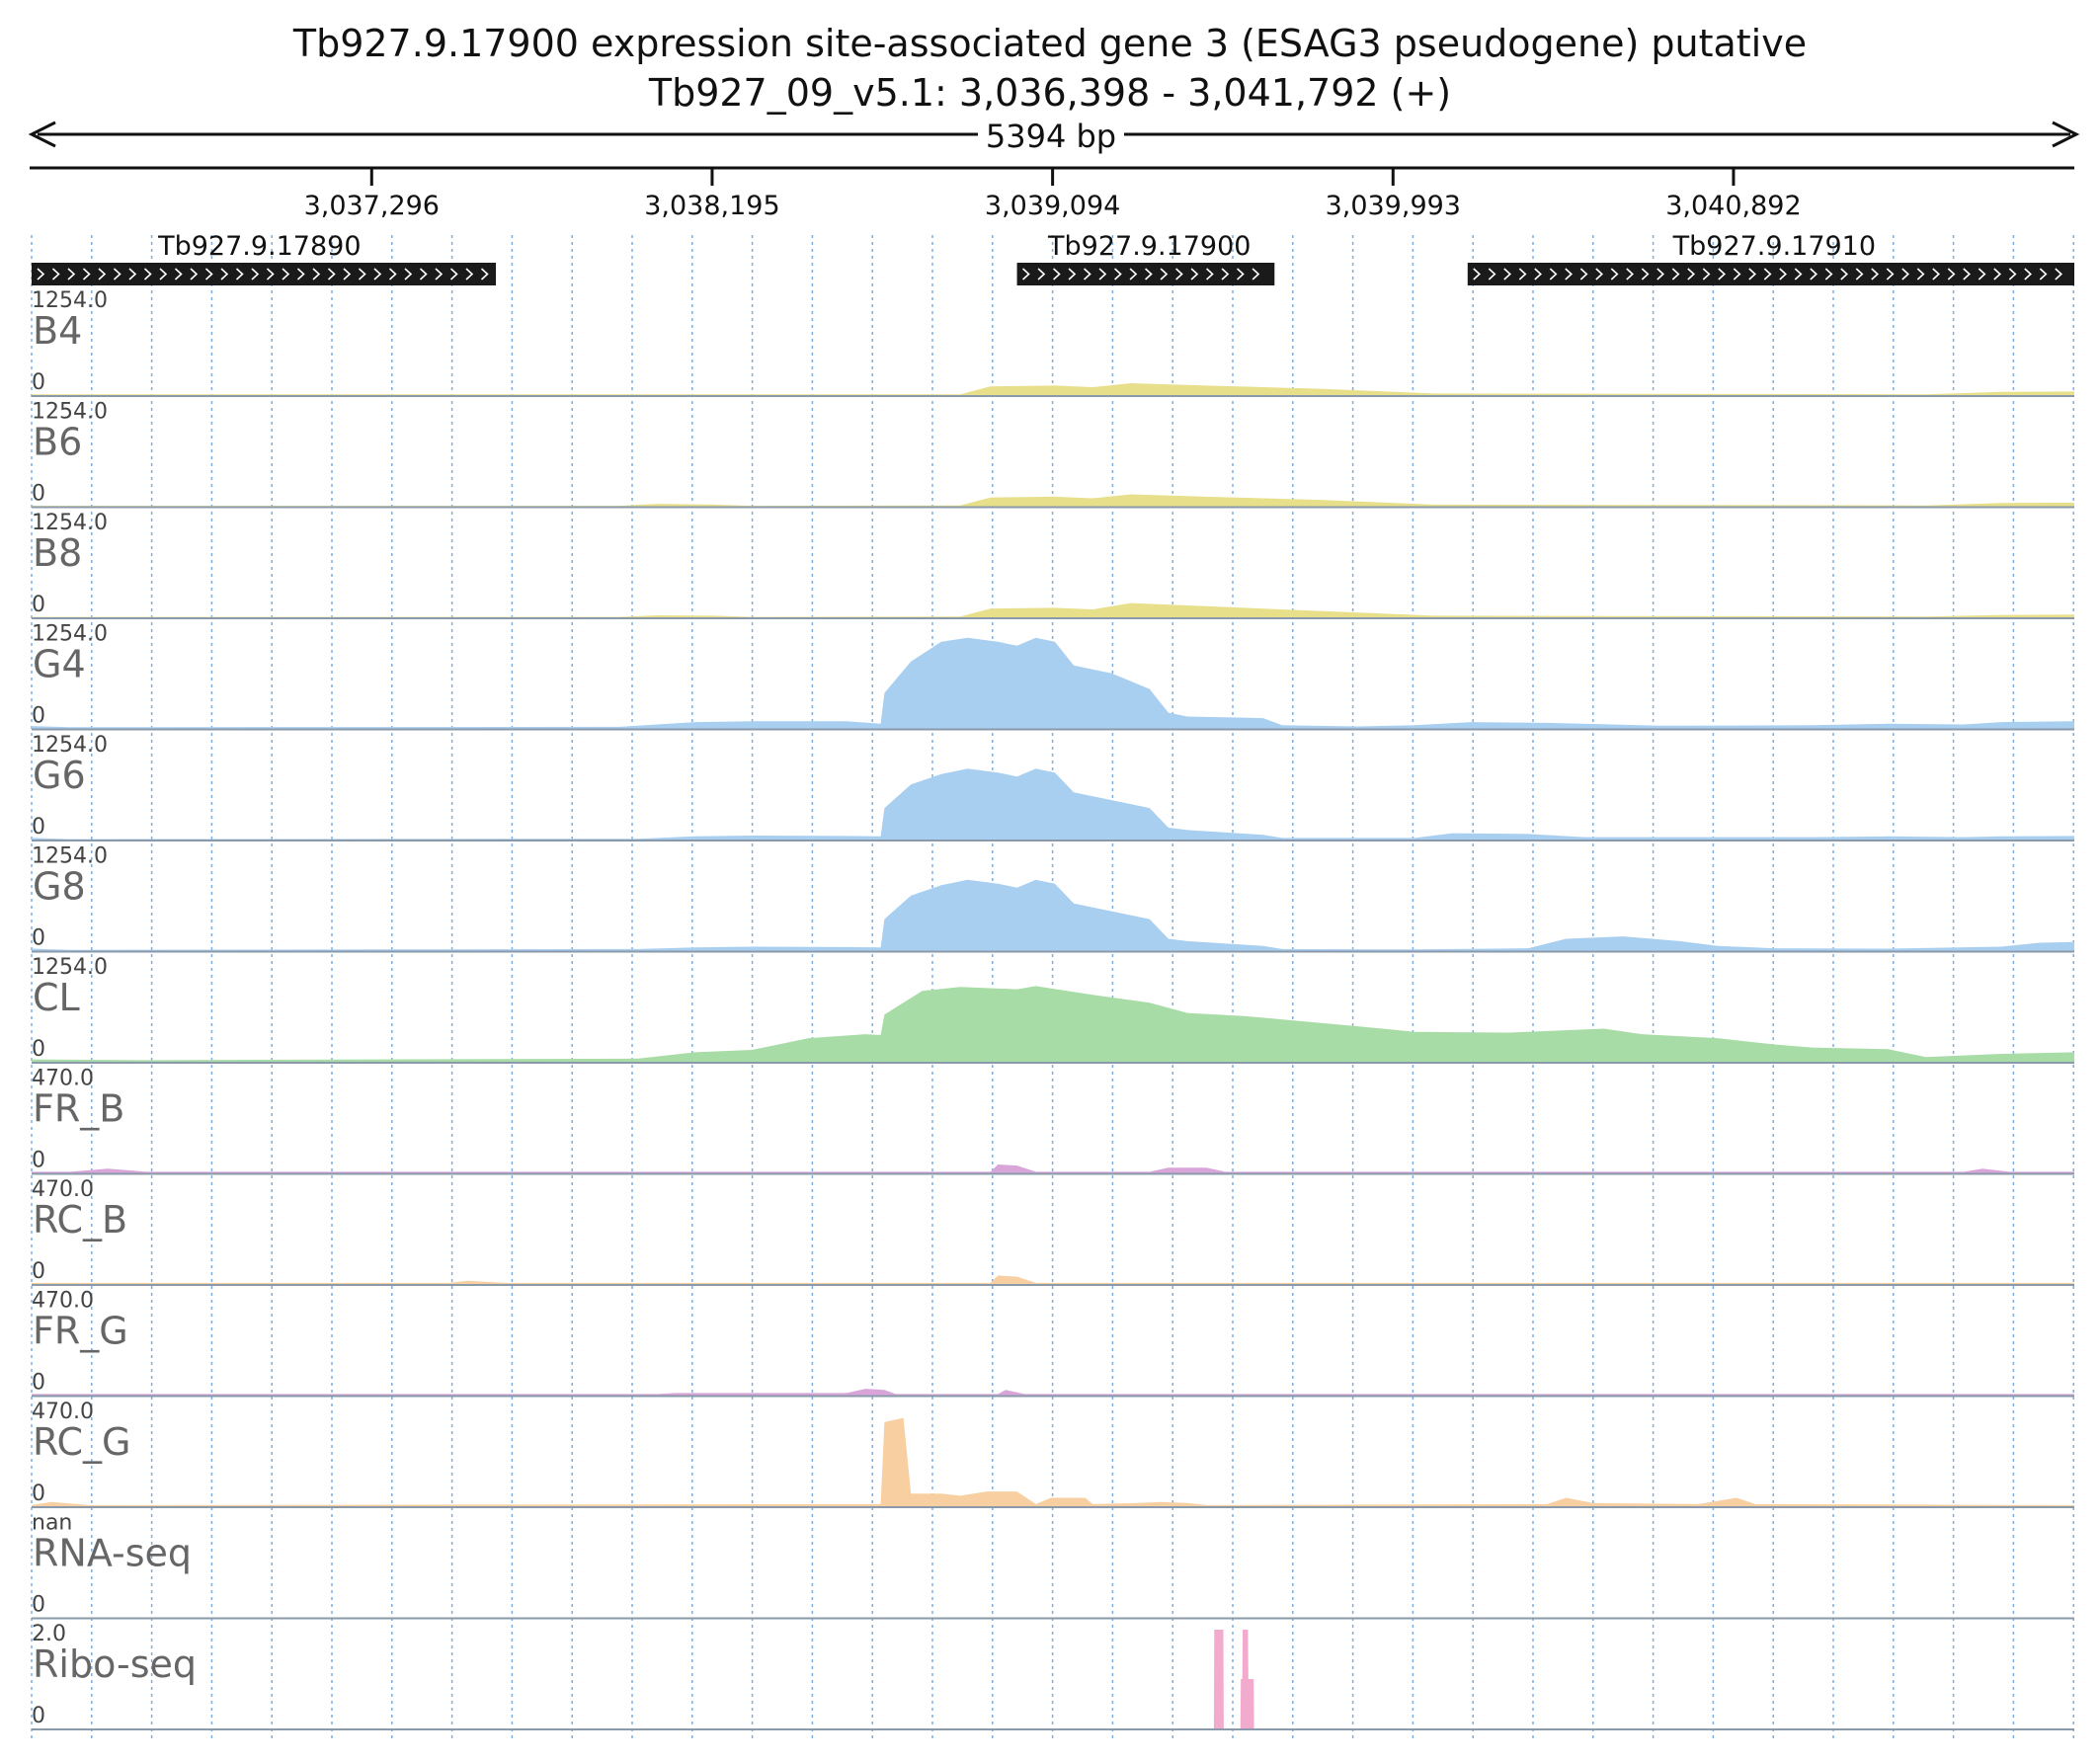 The image size is (2100, 1763). What do you see at coordinates (372, 206) in the screenshot?
I see `ruler-tick-label: 3,037,296` at bounding box center [372, 206].